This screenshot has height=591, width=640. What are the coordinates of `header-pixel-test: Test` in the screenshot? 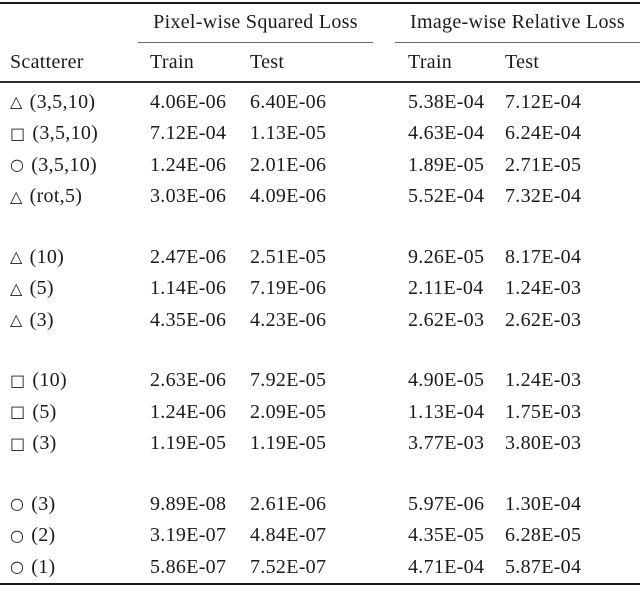 It's located at (267, 61).